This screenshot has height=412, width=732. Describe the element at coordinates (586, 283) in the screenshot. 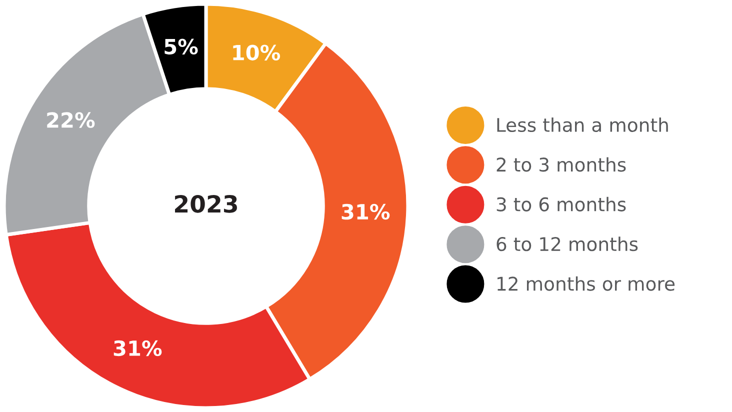

I see `legend-label: 12 months or more` at that location.